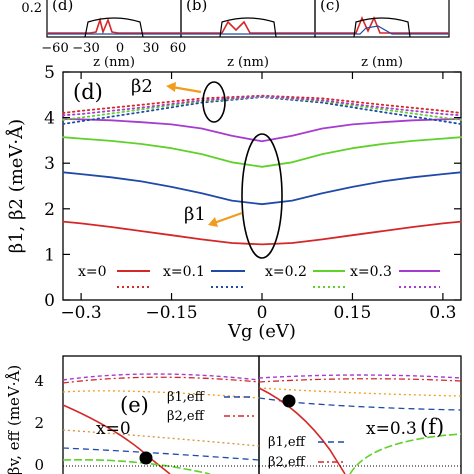  What do you see at coordinates (289, 401) in the screenshot?
I see `panel-f-crossing-marker` at bounding box center [289, 401].